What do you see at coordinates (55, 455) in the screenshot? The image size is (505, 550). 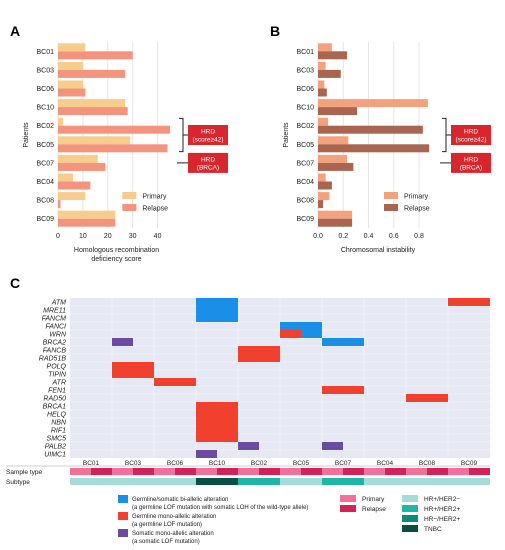 I see `gene-label: UIMC1` at bounding box center [55, 455].